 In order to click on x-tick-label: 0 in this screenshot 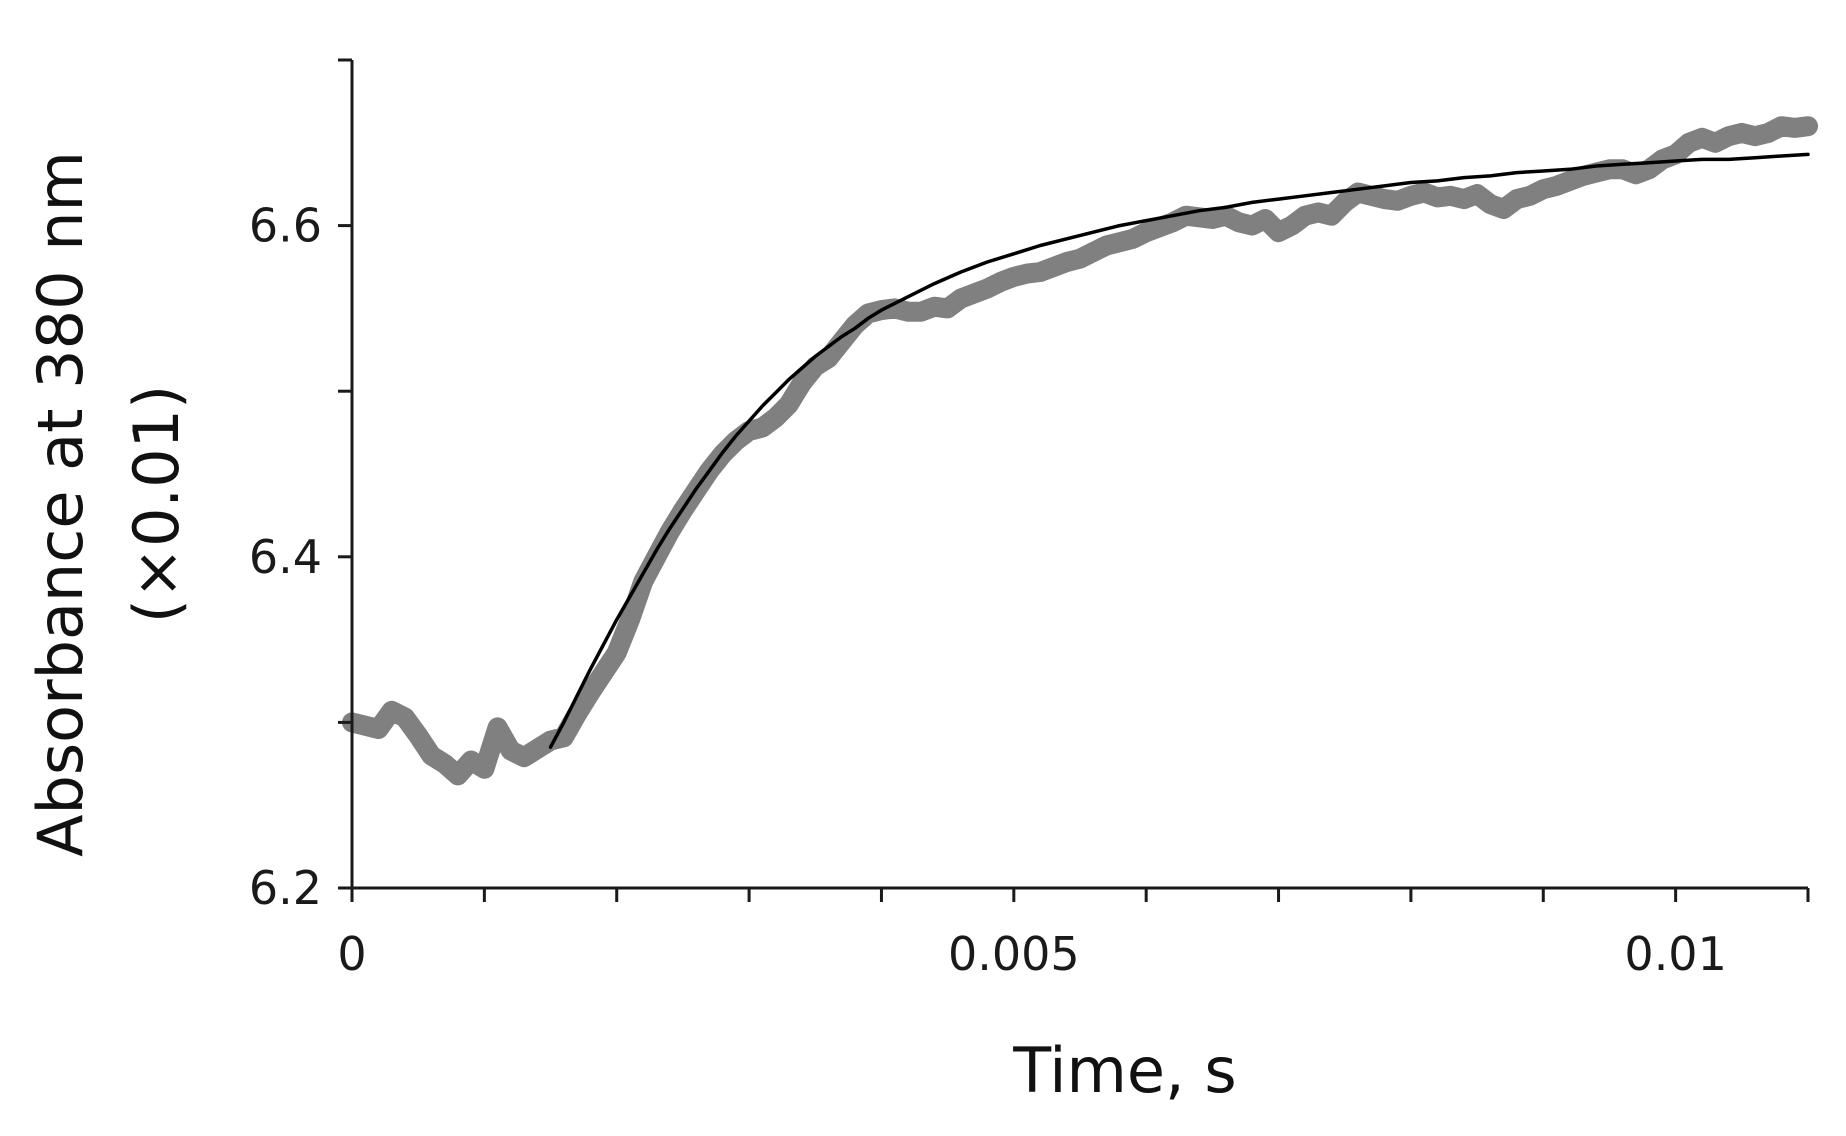, I will do `click(351, 954)`.